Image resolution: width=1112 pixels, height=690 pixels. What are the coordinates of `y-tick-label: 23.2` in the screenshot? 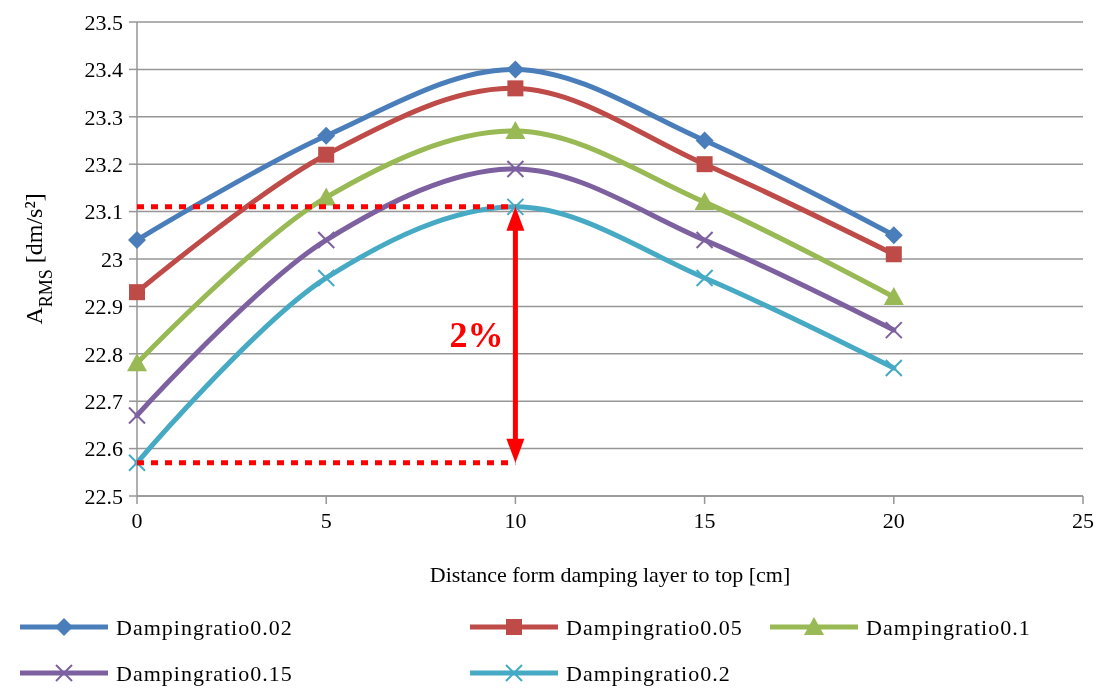 It's located at (103, 164).